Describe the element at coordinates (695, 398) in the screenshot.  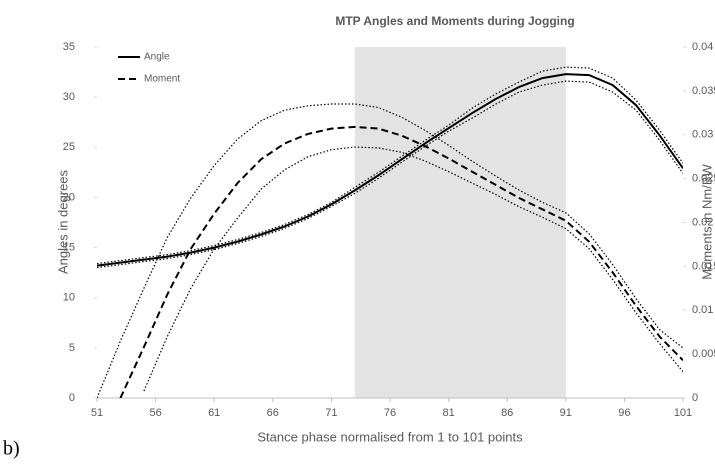
I see `y2-tick-label: 0` at that location.